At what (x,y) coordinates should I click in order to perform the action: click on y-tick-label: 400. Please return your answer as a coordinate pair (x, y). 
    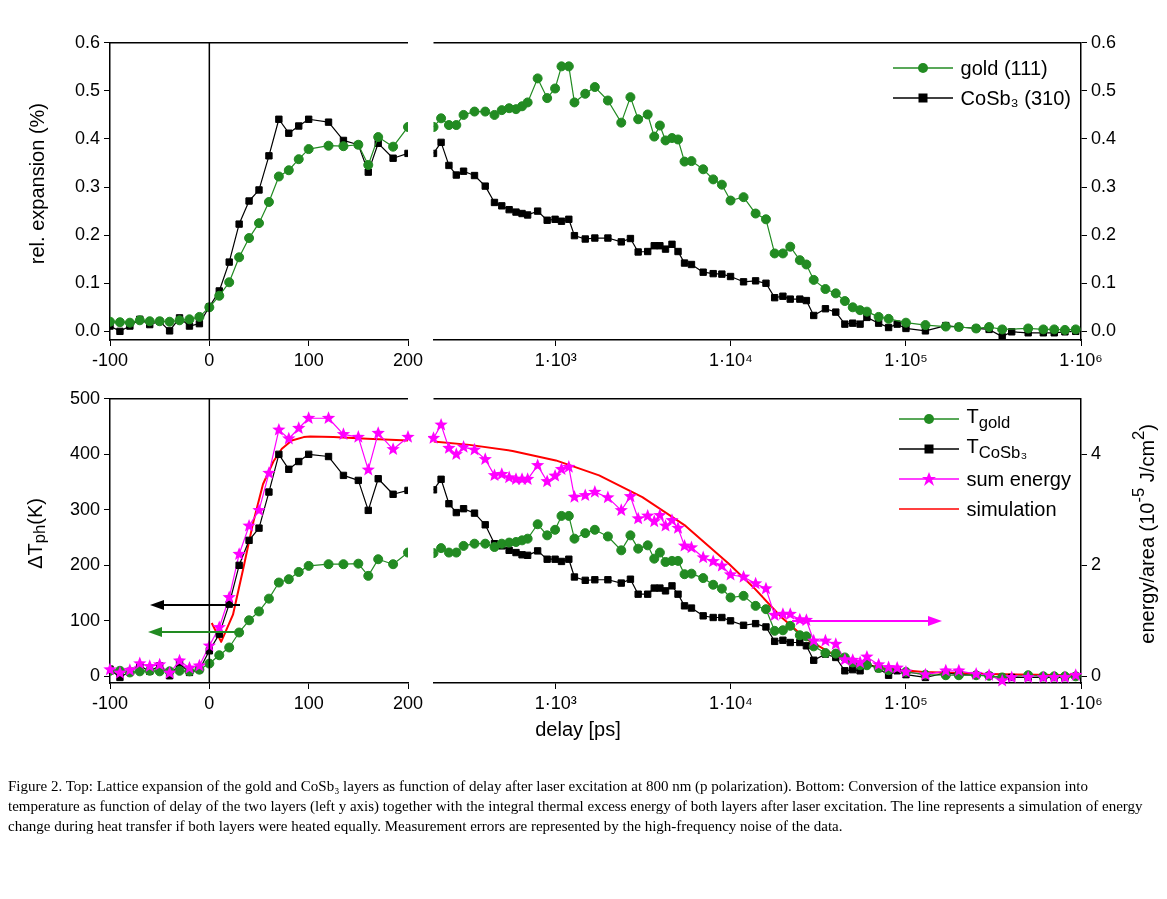
    Looking at the image, I should click on (84, 453).